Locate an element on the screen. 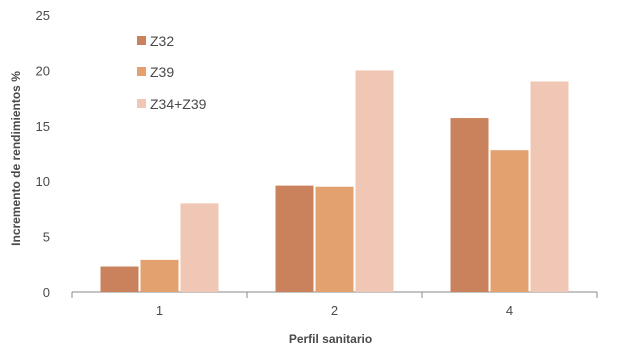 This screenshot has width=619, height=348. x-axis-title: Perfil sanitario is located at coordinates (330, 339).